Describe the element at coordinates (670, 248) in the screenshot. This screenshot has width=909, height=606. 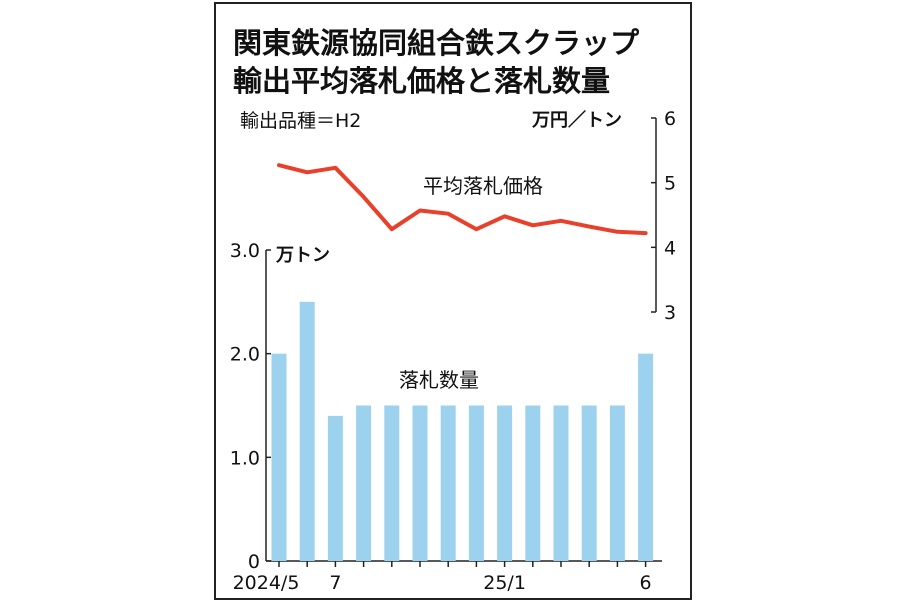
I see `line-y-tick-label: 4` at that location.